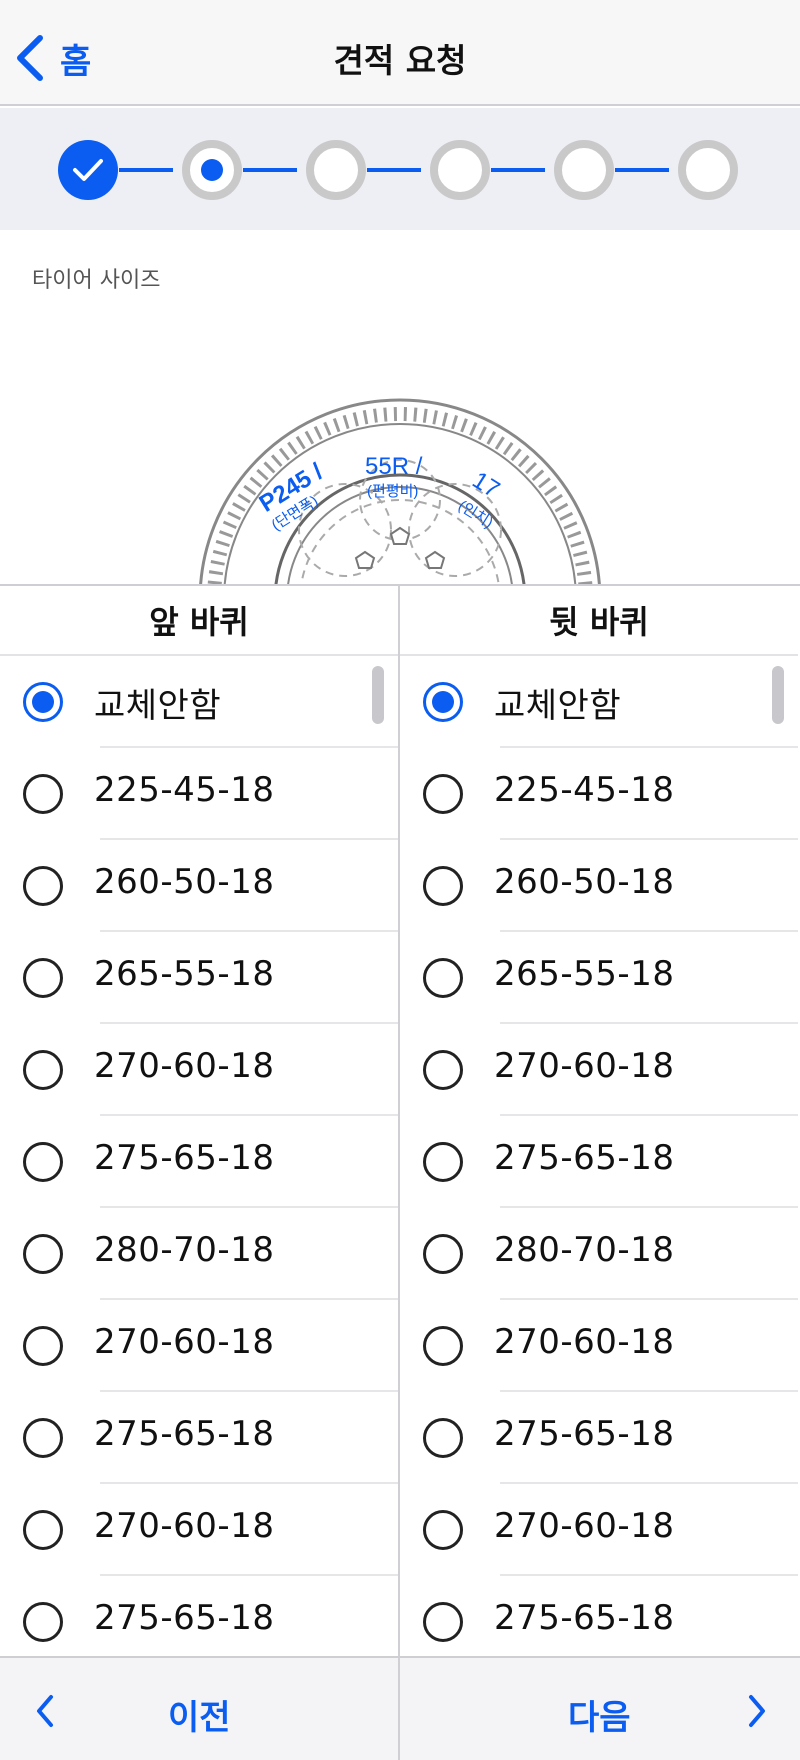  I want to click on rear-scrollbar, so click(778, 695).